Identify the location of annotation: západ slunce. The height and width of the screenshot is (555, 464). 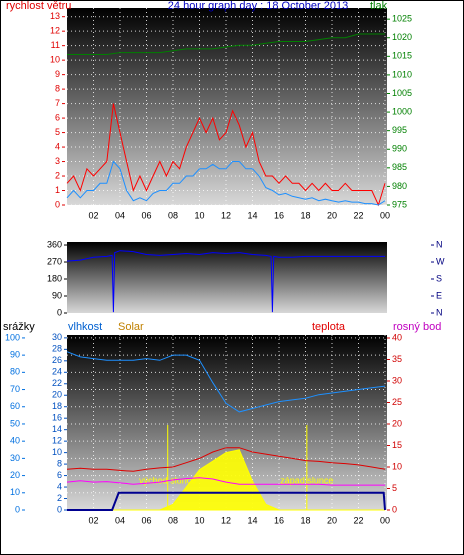
(306, 480).